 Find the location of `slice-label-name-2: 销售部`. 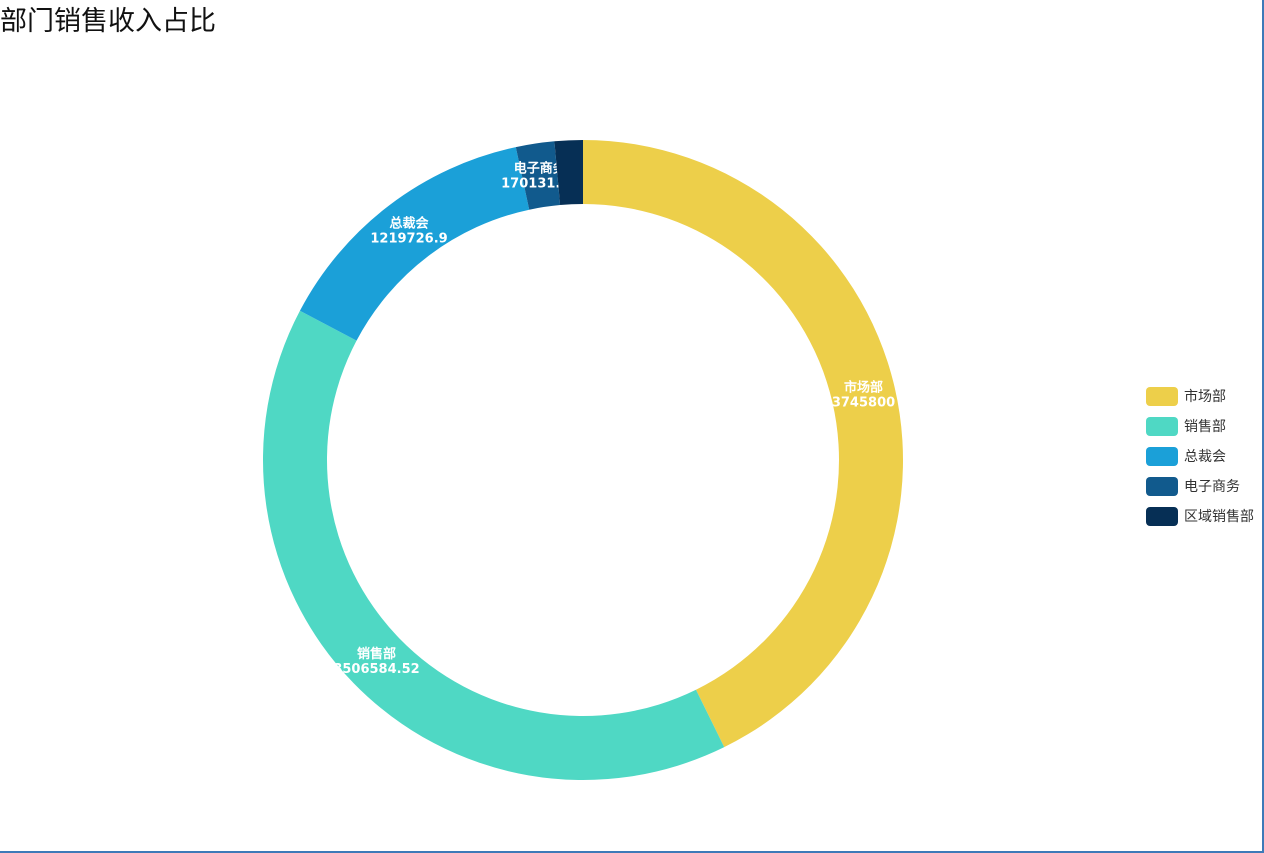

slice-label-name-2: 销售部 is located at coordinates (376, 654).